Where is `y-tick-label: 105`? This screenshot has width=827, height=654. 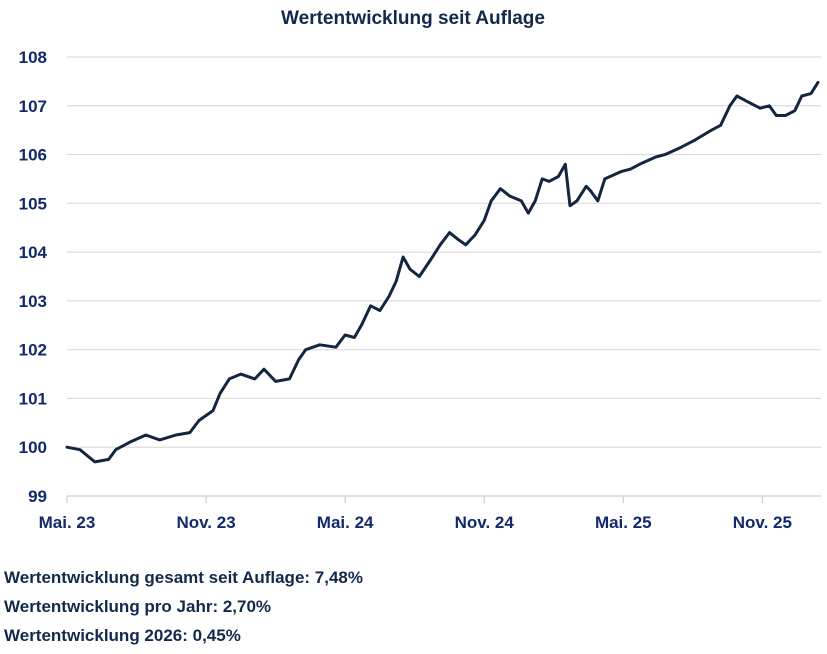
y-tick-label: 105 is located at coordinates (33, 203).